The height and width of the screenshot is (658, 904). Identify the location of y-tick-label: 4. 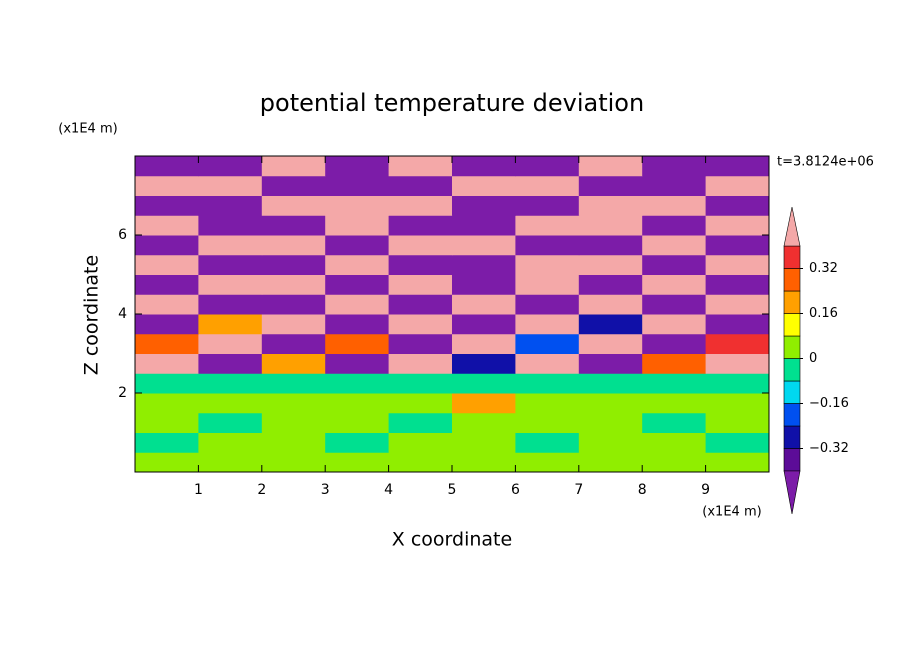
(122, 314).